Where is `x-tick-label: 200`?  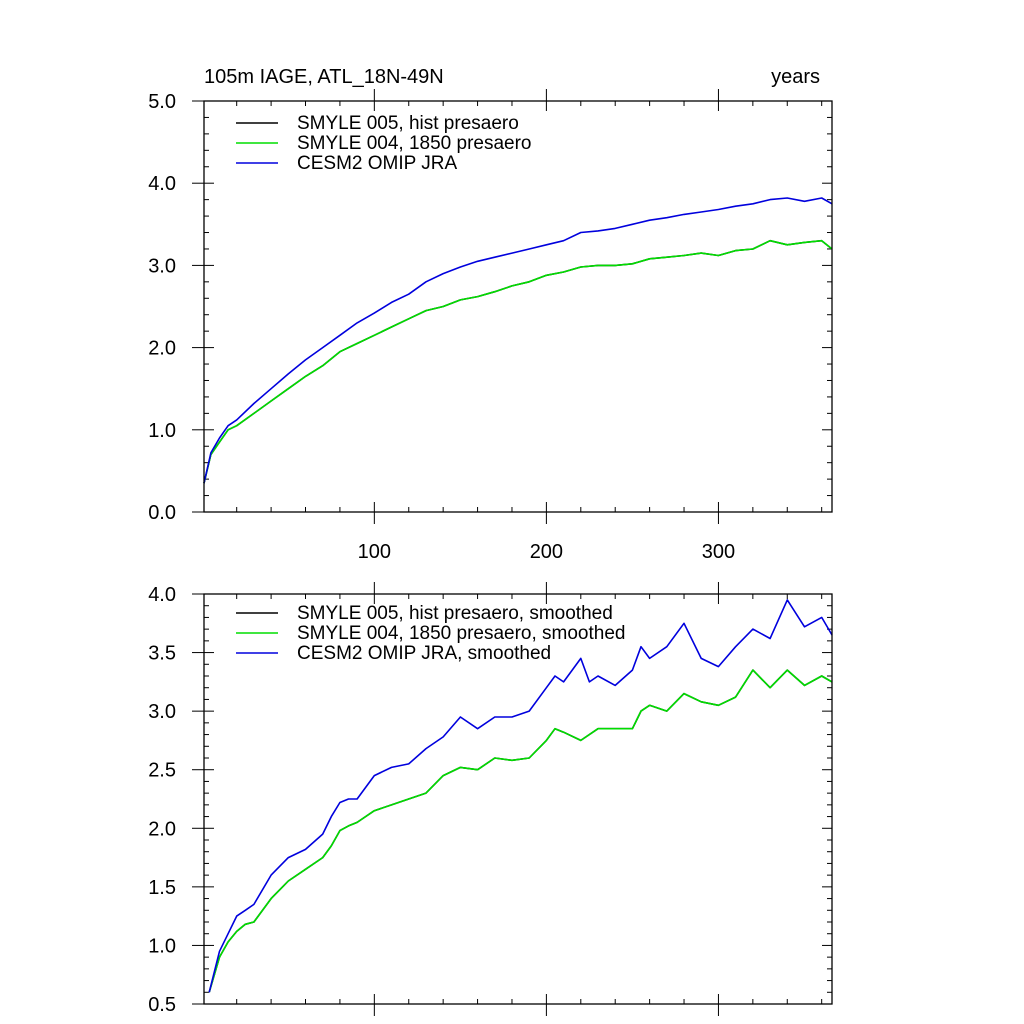
x-tick-label: 200 is located at coordinates (546, 552).